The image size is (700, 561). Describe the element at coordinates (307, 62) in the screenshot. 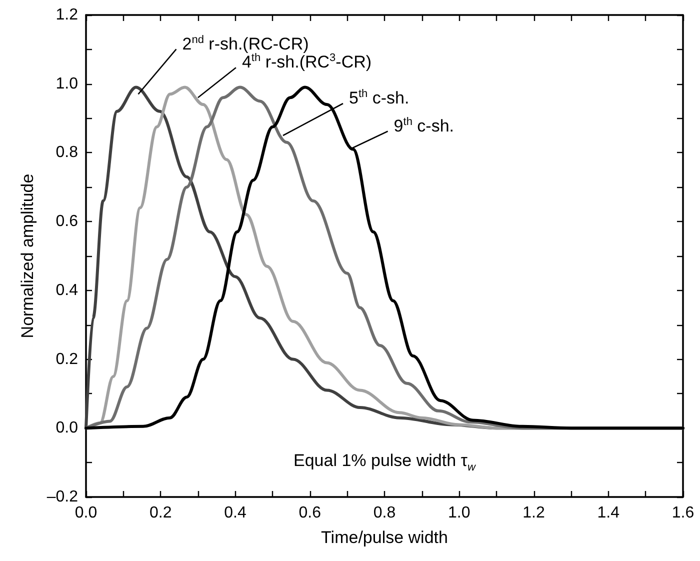

I see `annotation: 4$^{th}$ r-sh.(RC$^{3}$-CR)` at that location.